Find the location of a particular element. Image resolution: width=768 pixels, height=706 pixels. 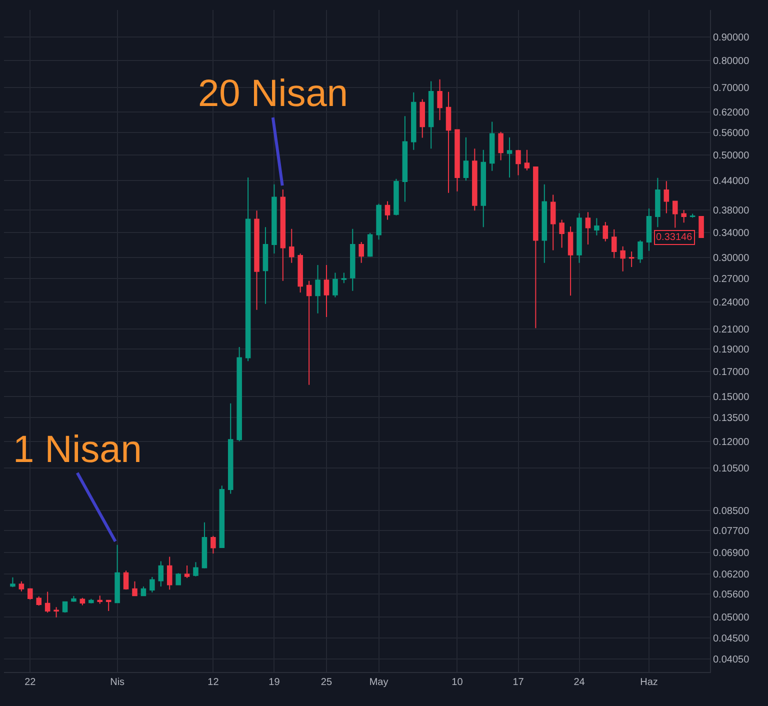

x-tick-label: 19 is located at coordinates (274, 682).